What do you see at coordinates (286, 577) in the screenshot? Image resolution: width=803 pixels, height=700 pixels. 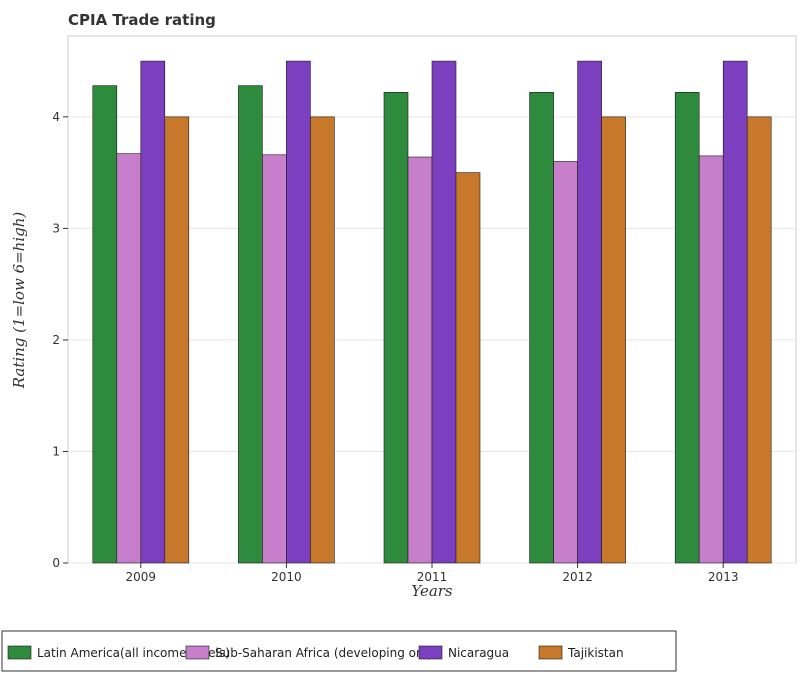 I see `x-tick-label-2010: 2010` at bounding box center [286, 577].